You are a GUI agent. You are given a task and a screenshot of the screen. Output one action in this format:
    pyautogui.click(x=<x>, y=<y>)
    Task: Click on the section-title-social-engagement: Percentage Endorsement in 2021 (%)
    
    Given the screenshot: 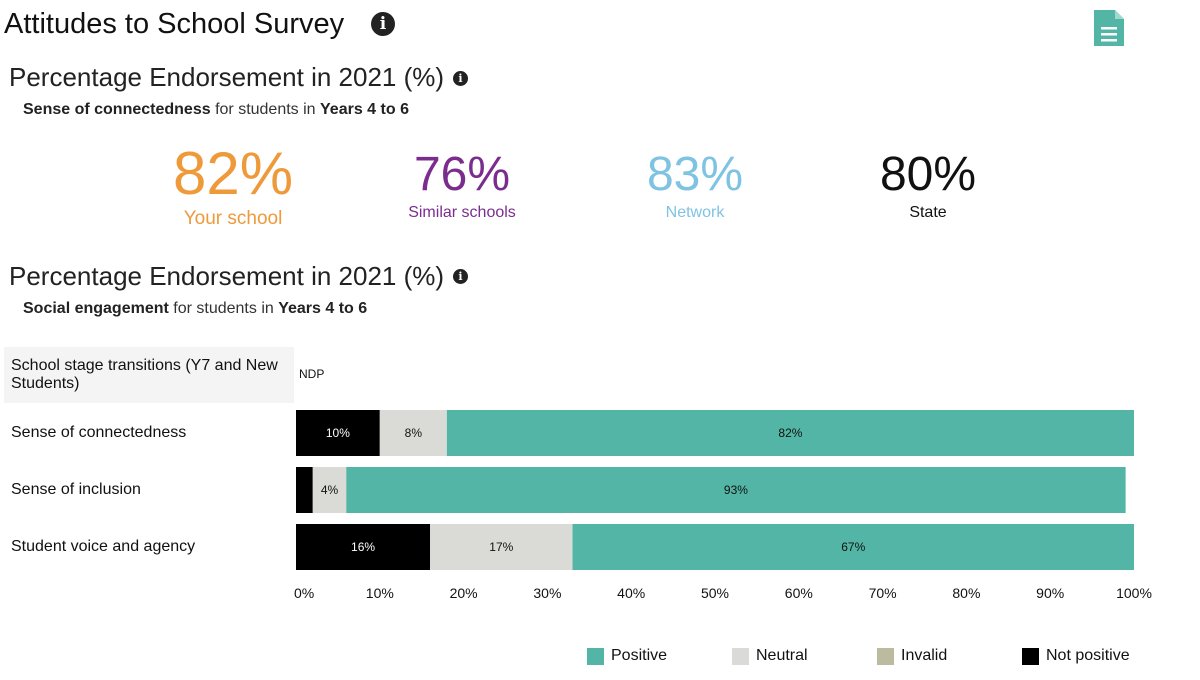 What is the action you would take?
    pyautogui.click(x=227, y=276)
    